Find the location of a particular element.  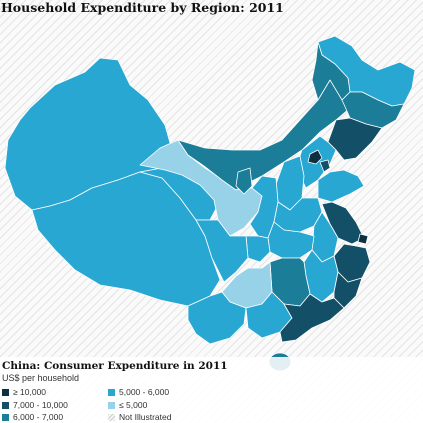

legend-label: ≤ 5,000 is located at coordinates (133, 405).